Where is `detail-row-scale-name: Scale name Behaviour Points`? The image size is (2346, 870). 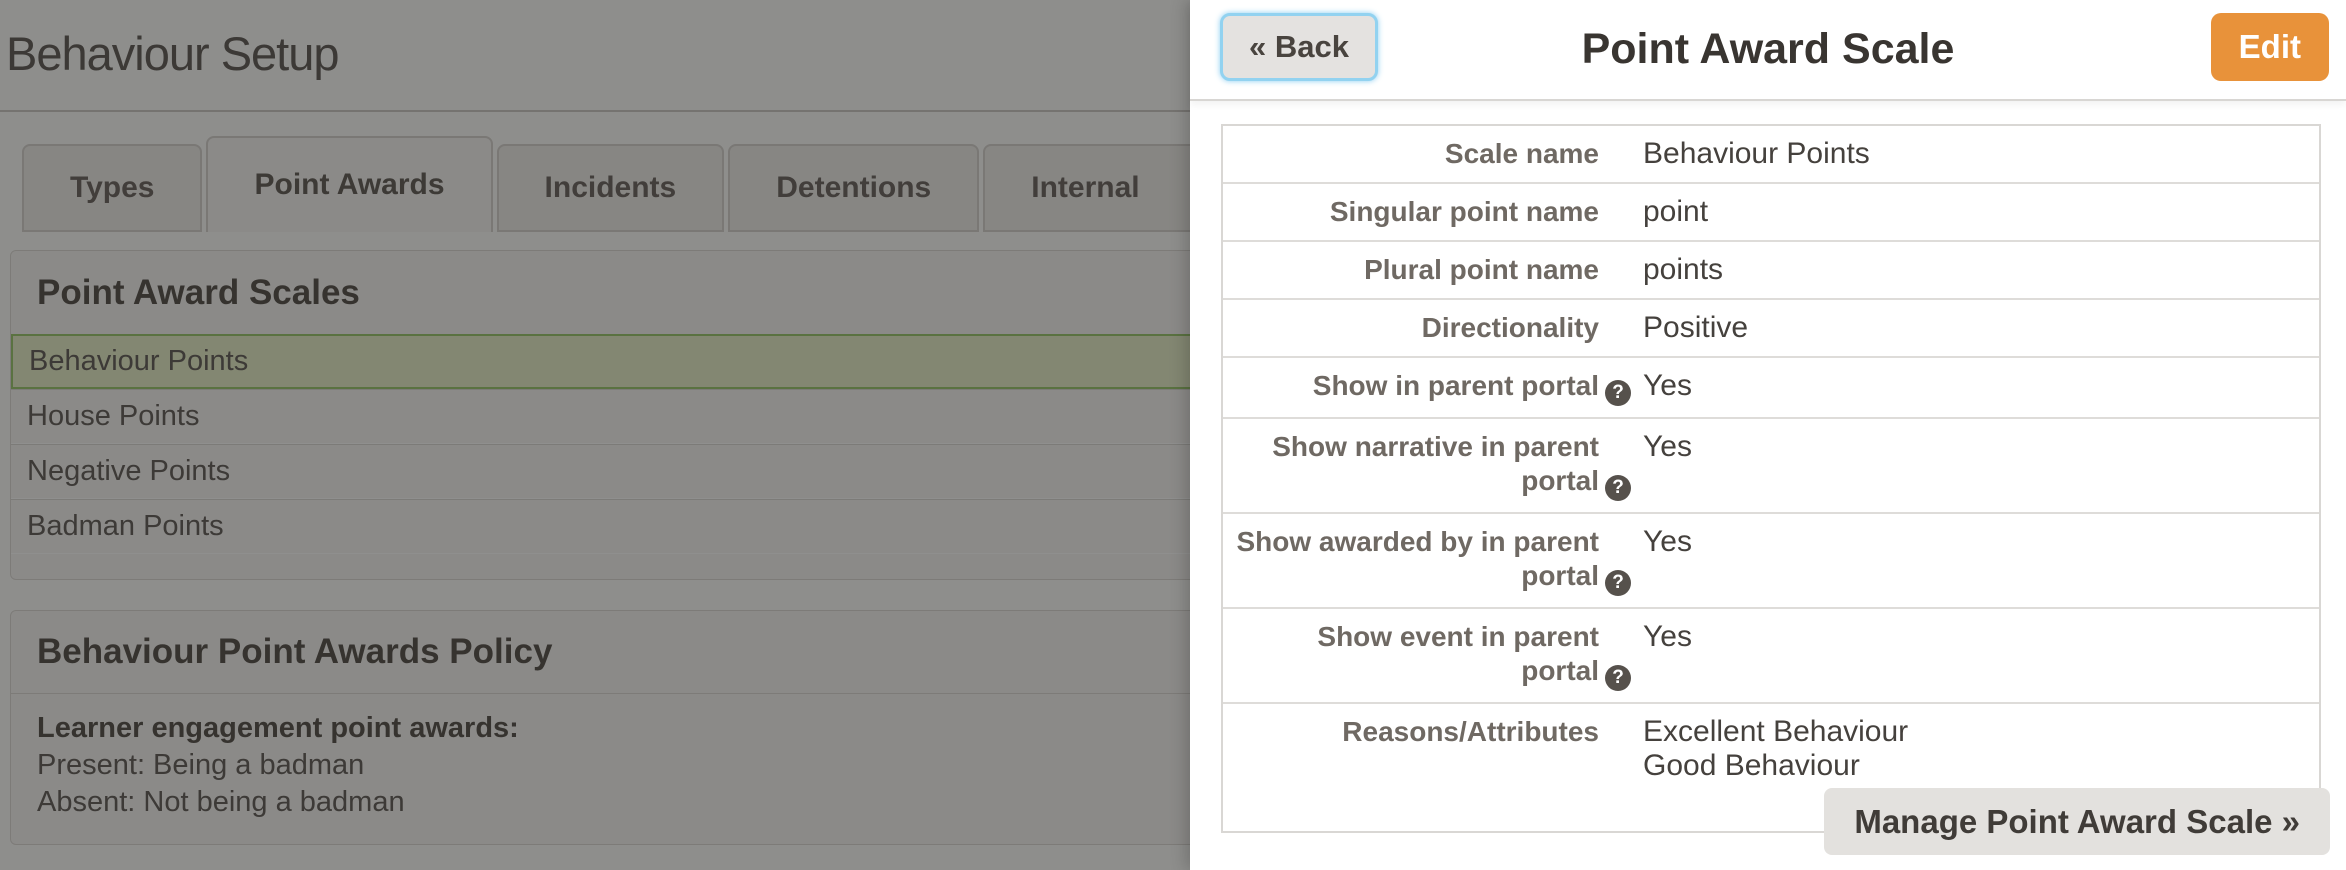
detail-row-scale-name: Scale name Behaviour Points is located at coordinates (1771, 154).